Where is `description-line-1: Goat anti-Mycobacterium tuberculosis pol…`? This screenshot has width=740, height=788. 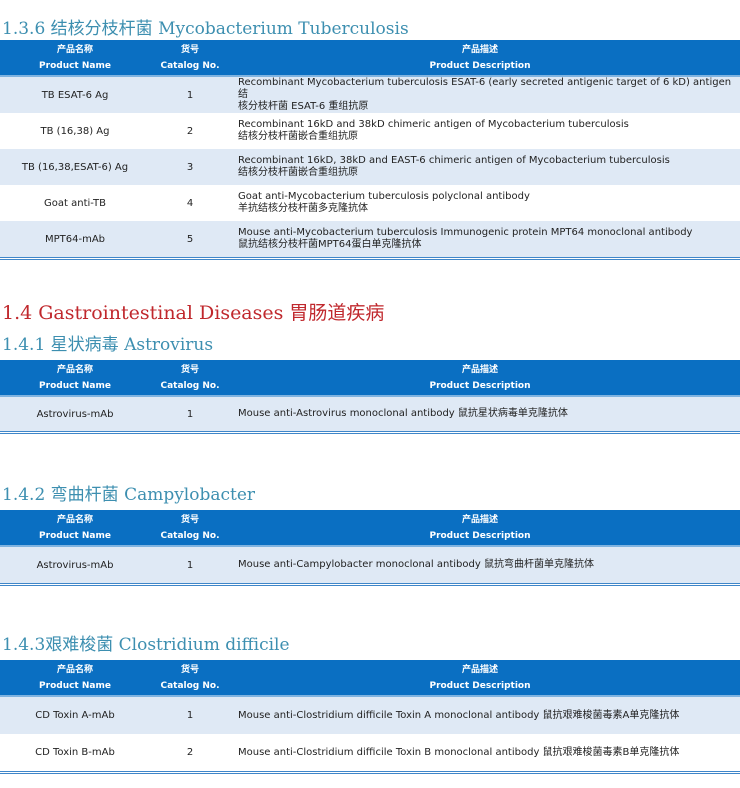
description-line-1: Goat anti-Mycobacterium tuberculosis pol… is located at coordinates (384, 196).